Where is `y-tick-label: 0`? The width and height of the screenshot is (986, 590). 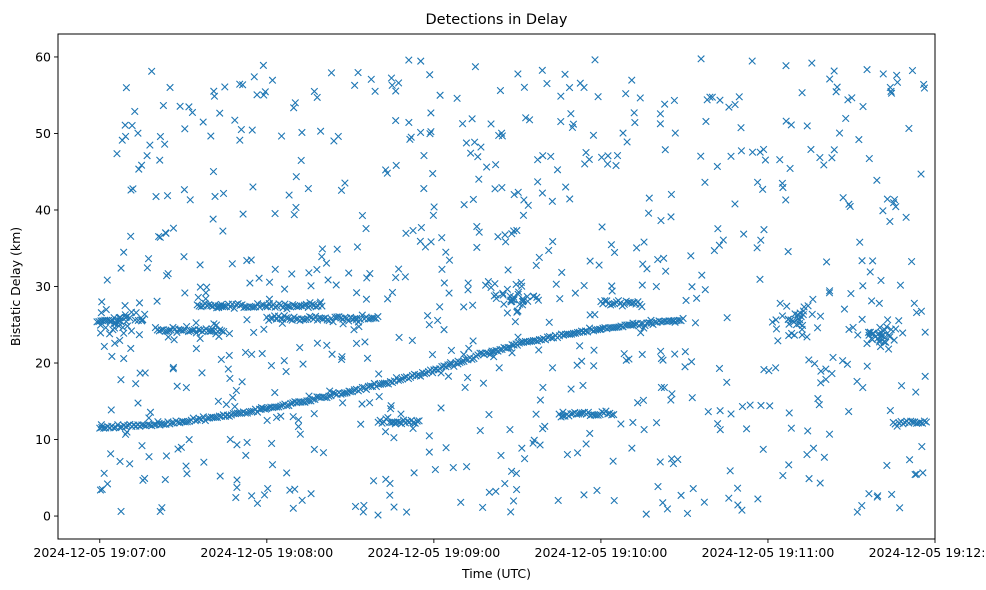 y-tick-label: 0 is located at coordinates (47, 516).